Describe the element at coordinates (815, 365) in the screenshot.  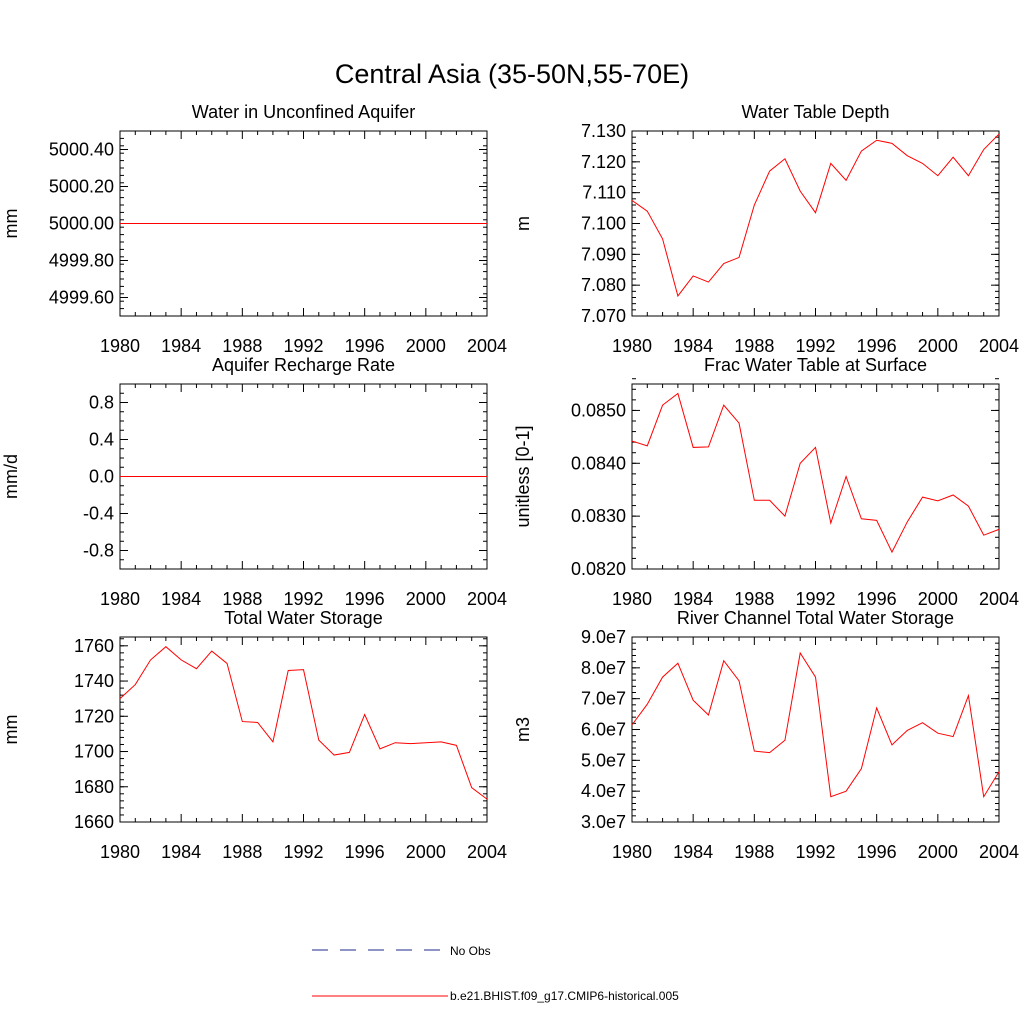
I see `panel-title: Frac Water Table at Surface` at that location.